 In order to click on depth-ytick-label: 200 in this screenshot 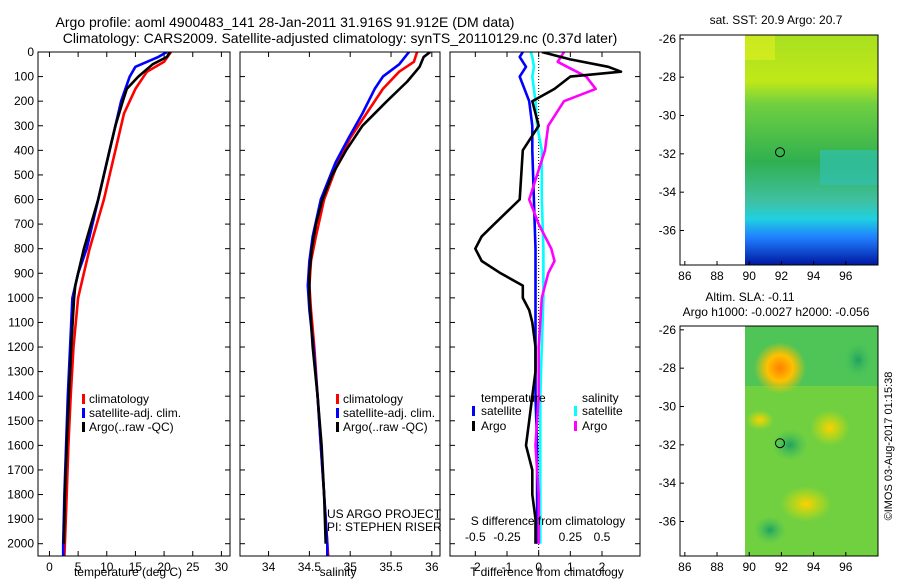, I will do `click(24, 101)`.